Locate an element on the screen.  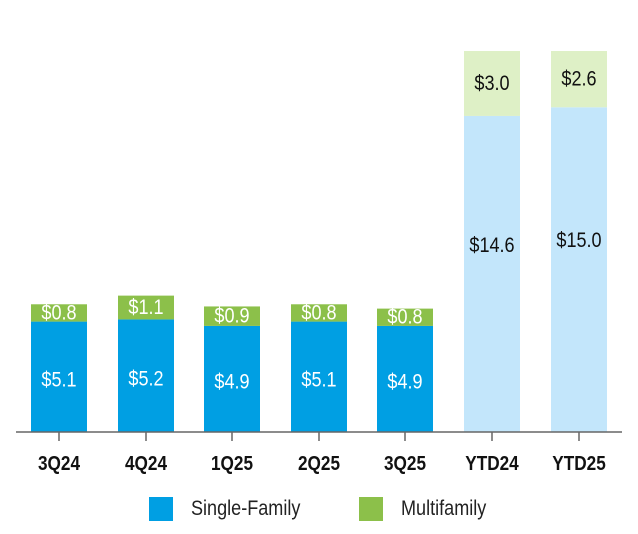
legend-swatch-multifamily is located at coordinates (371, 509).